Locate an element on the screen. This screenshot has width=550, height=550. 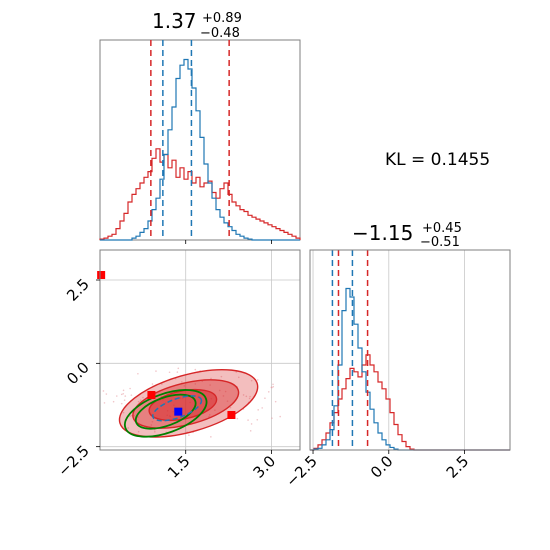
panel-top-frame is located at coordinates (200, 140).